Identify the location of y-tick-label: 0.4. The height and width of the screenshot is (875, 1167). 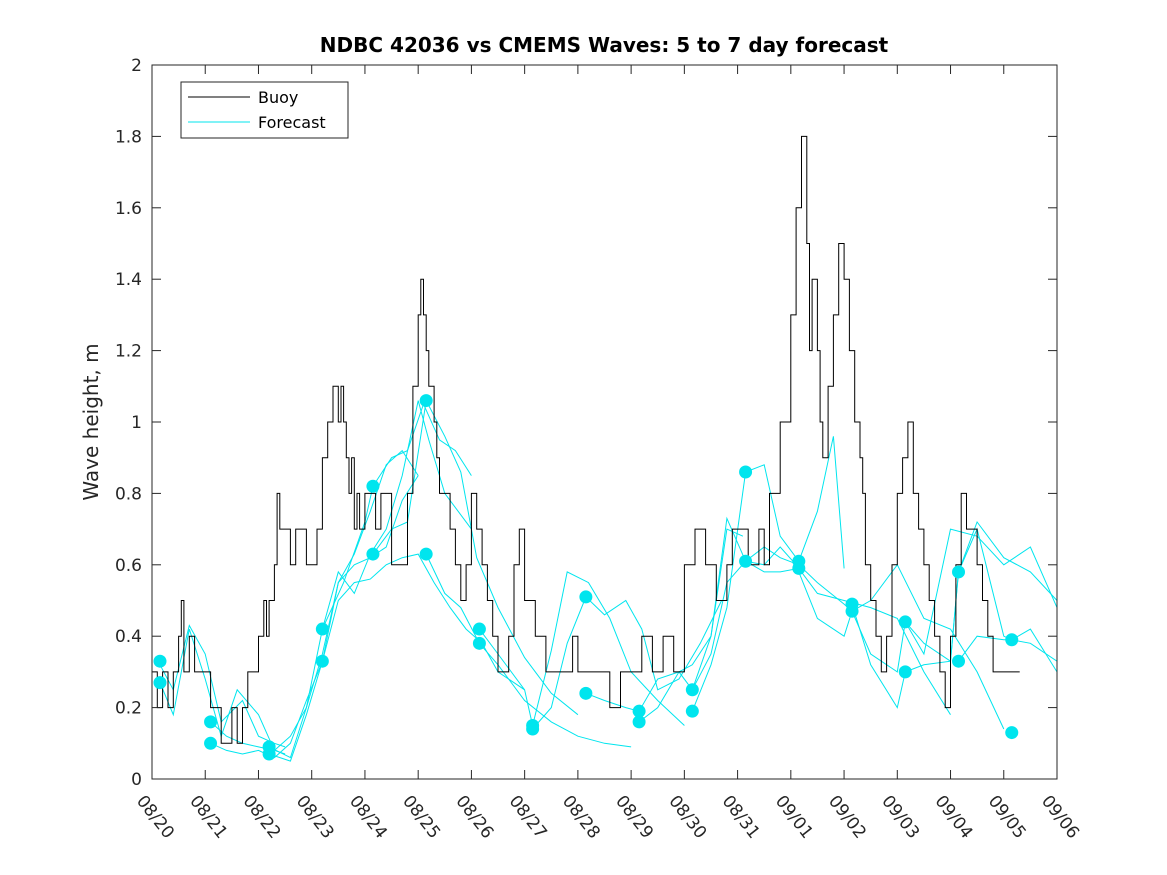
(128, 637).